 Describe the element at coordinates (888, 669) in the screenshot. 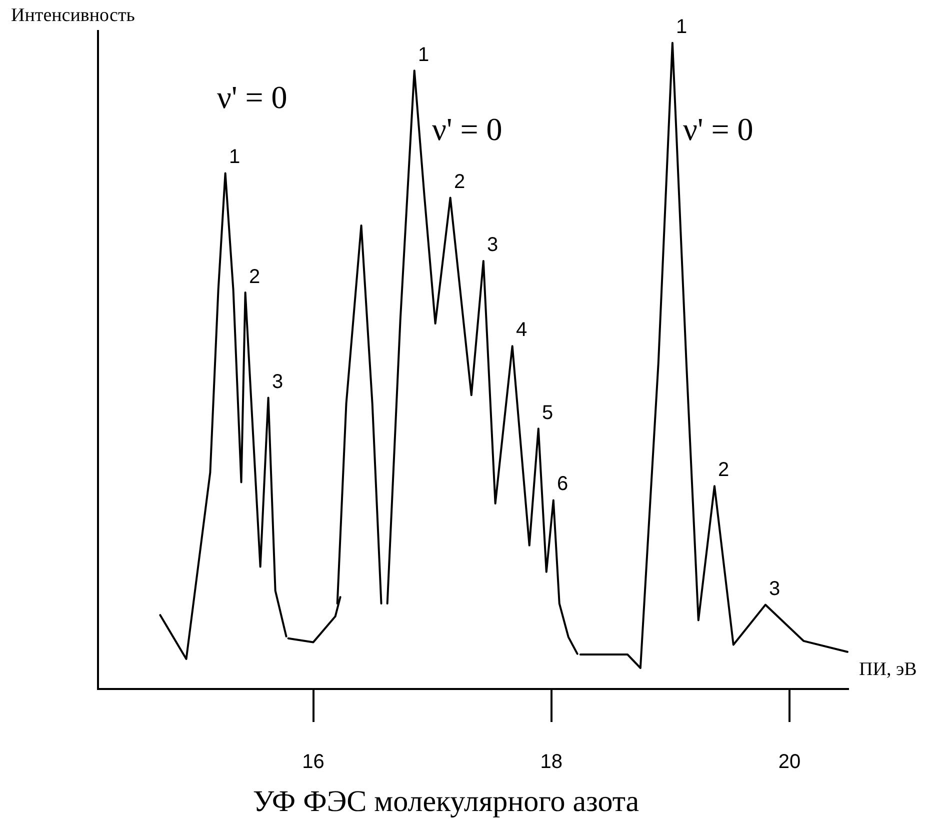

I see `x-axis-title: ПИ, эВ` at that location.